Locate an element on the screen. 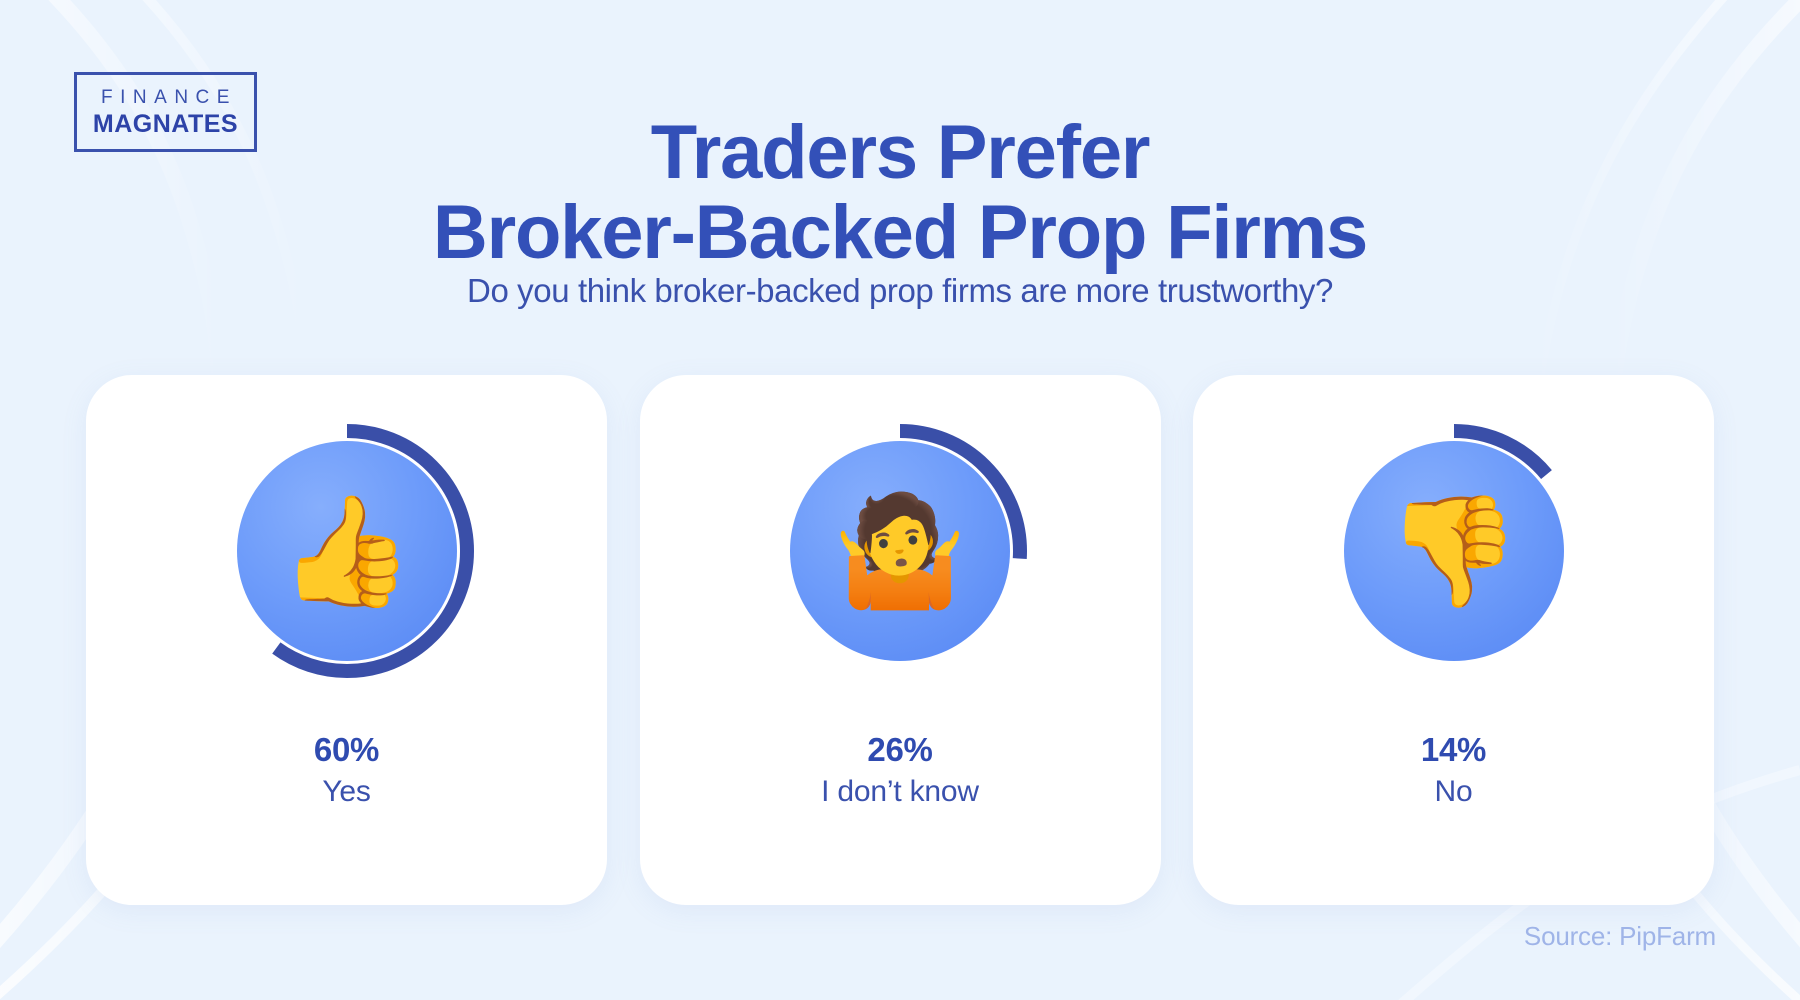  thumbs-down-icon: 👎 is located at coordinates (1453, 550).